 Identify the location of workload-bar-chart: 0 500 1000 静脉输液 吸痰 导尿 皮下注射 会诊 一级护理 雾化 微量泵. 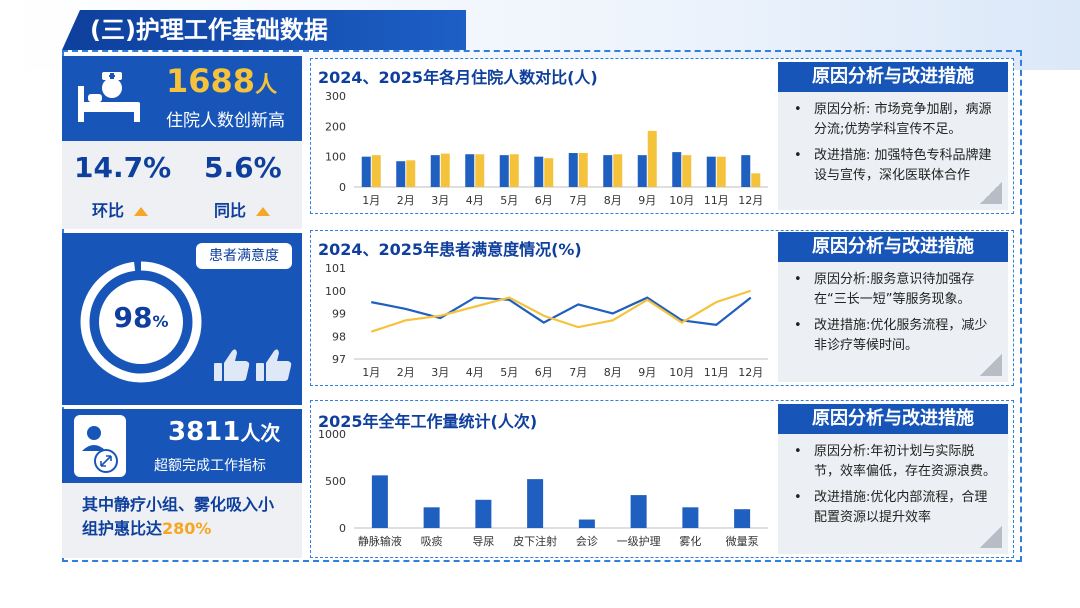
(543, 488).